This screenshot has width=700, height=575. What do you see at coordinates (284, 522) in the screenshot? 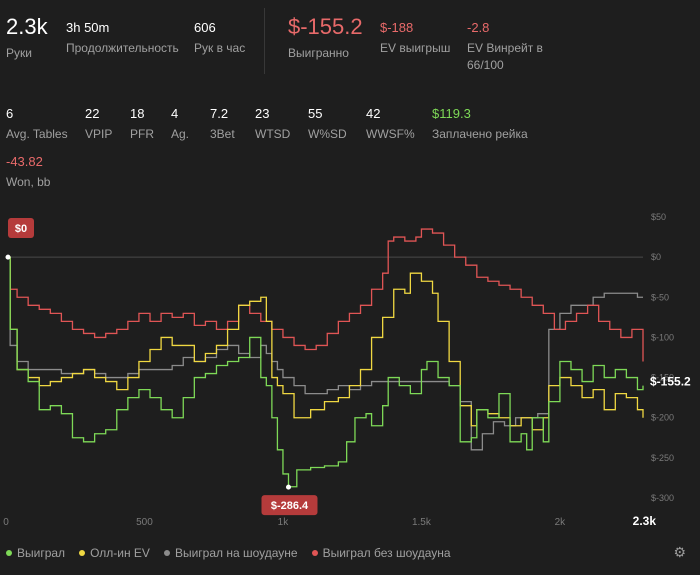
I see `x-tick-label: 1k` at bounding box center [284, 522].